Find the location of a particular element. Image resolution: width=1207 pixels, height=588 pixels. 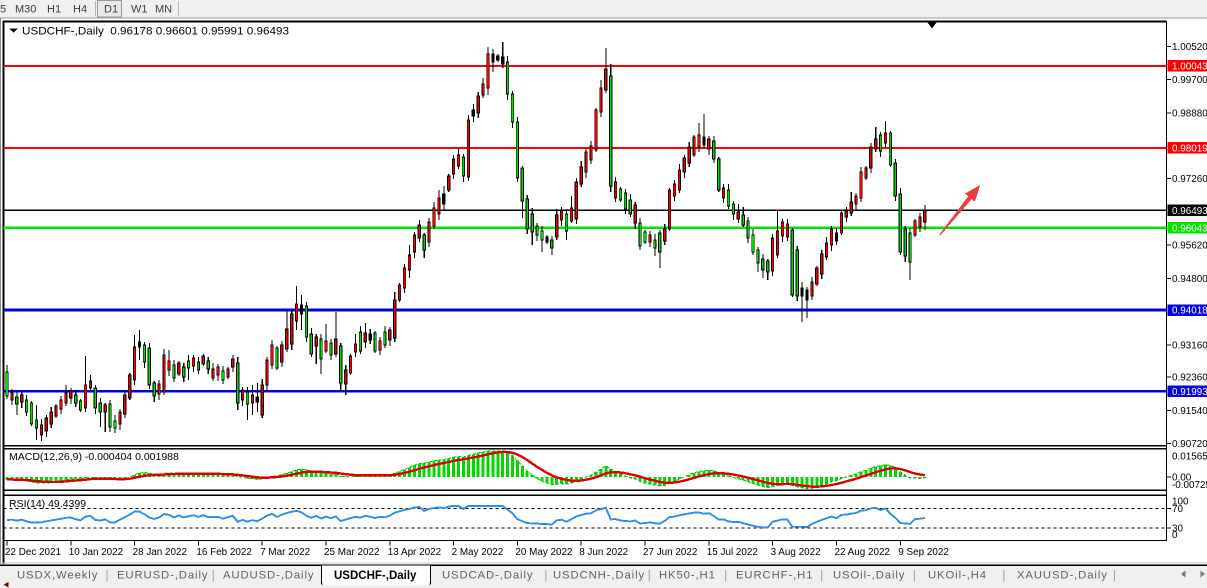

svg-text: AUDUSD-,Daily is located at coordinates (268, 576).